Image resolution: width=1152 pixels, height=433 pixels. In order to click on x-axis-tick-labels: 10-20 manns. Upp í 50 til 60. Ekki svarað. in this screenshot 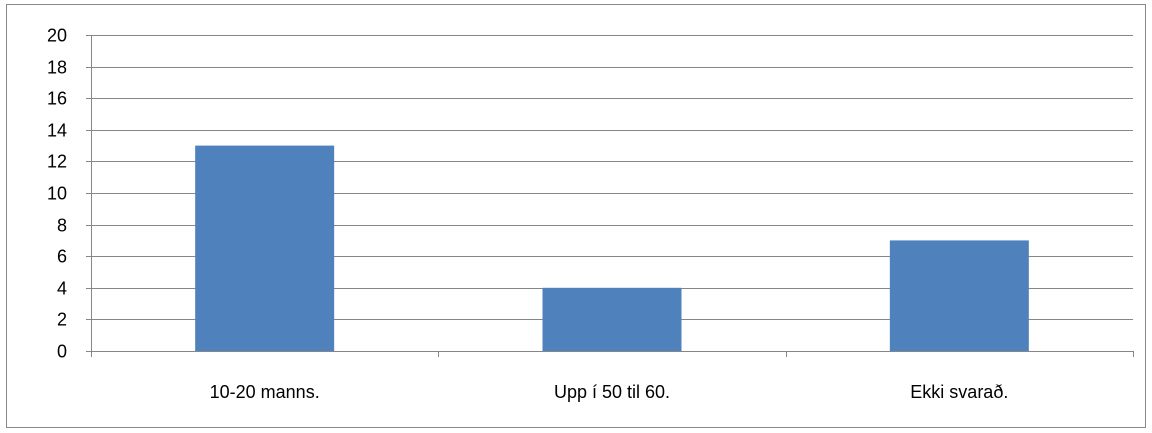, I will do `click(609, 392)`.